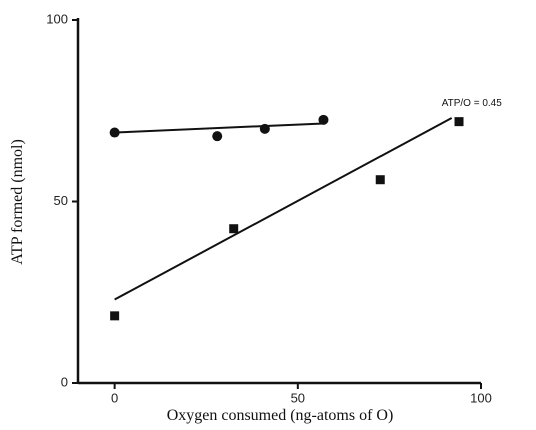 The width and height of the screenshot is (536, 430). I want to click on y-tick-label: 0, so click(64, 381).